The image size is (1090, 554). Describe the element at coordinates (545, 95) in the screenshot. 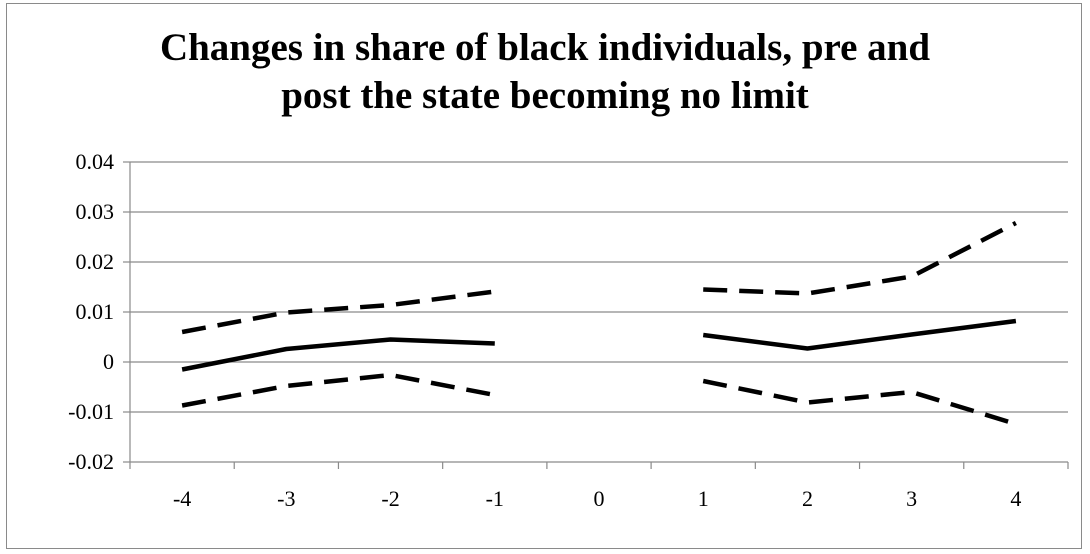

I see `chart-title-line-2: post the state becoming no limit` at that location.